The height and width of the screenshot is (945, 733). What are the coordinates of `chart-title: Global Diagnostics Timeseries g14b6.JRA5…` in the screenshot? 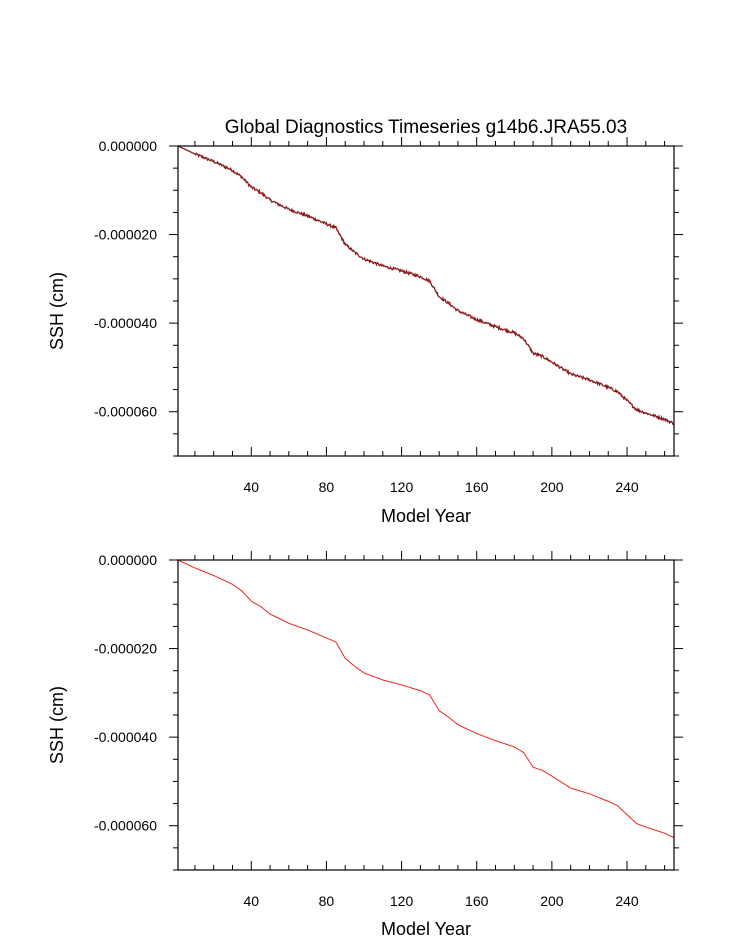 It's located at (426, 127).